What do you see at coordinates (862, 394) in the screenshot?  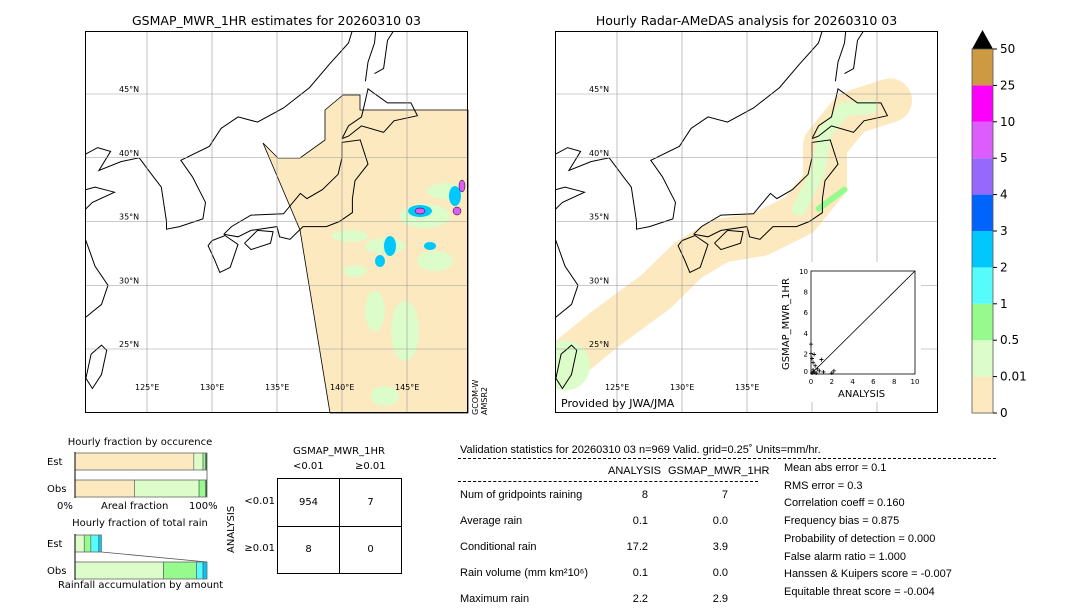 I see `inset-xlabel: ANALYSIS` at bounding box center [862, 394].